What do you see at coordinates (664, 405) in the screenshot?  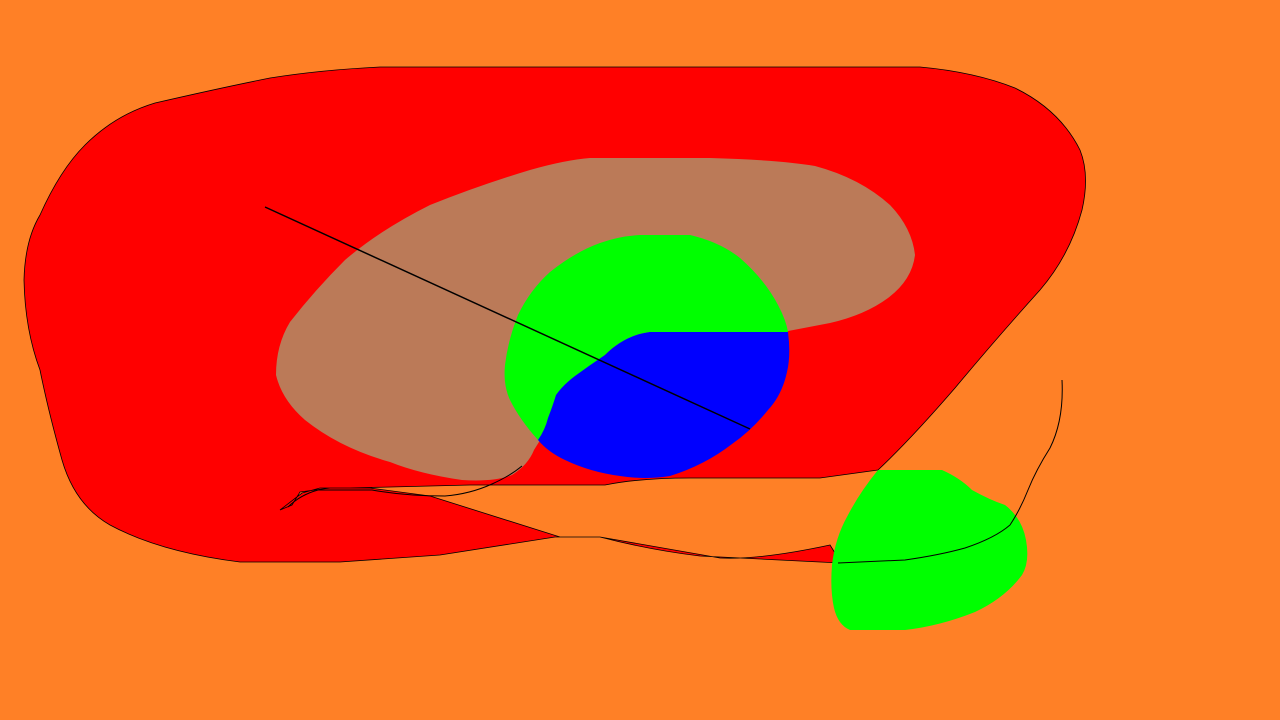 I see `center-circle-blue-half` at bounding box center [664, 405].